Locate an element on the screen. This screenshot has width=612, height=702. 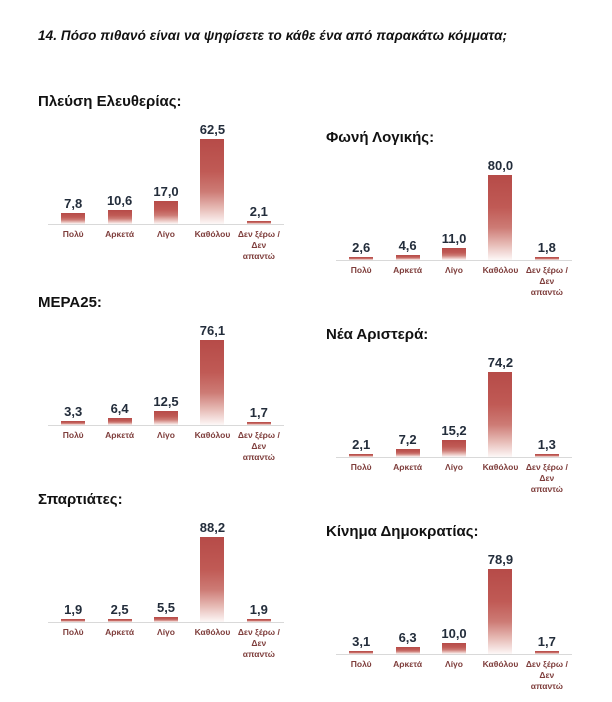
chart-title: Φωνή Λογικής: is located at coordinates (380, 137).